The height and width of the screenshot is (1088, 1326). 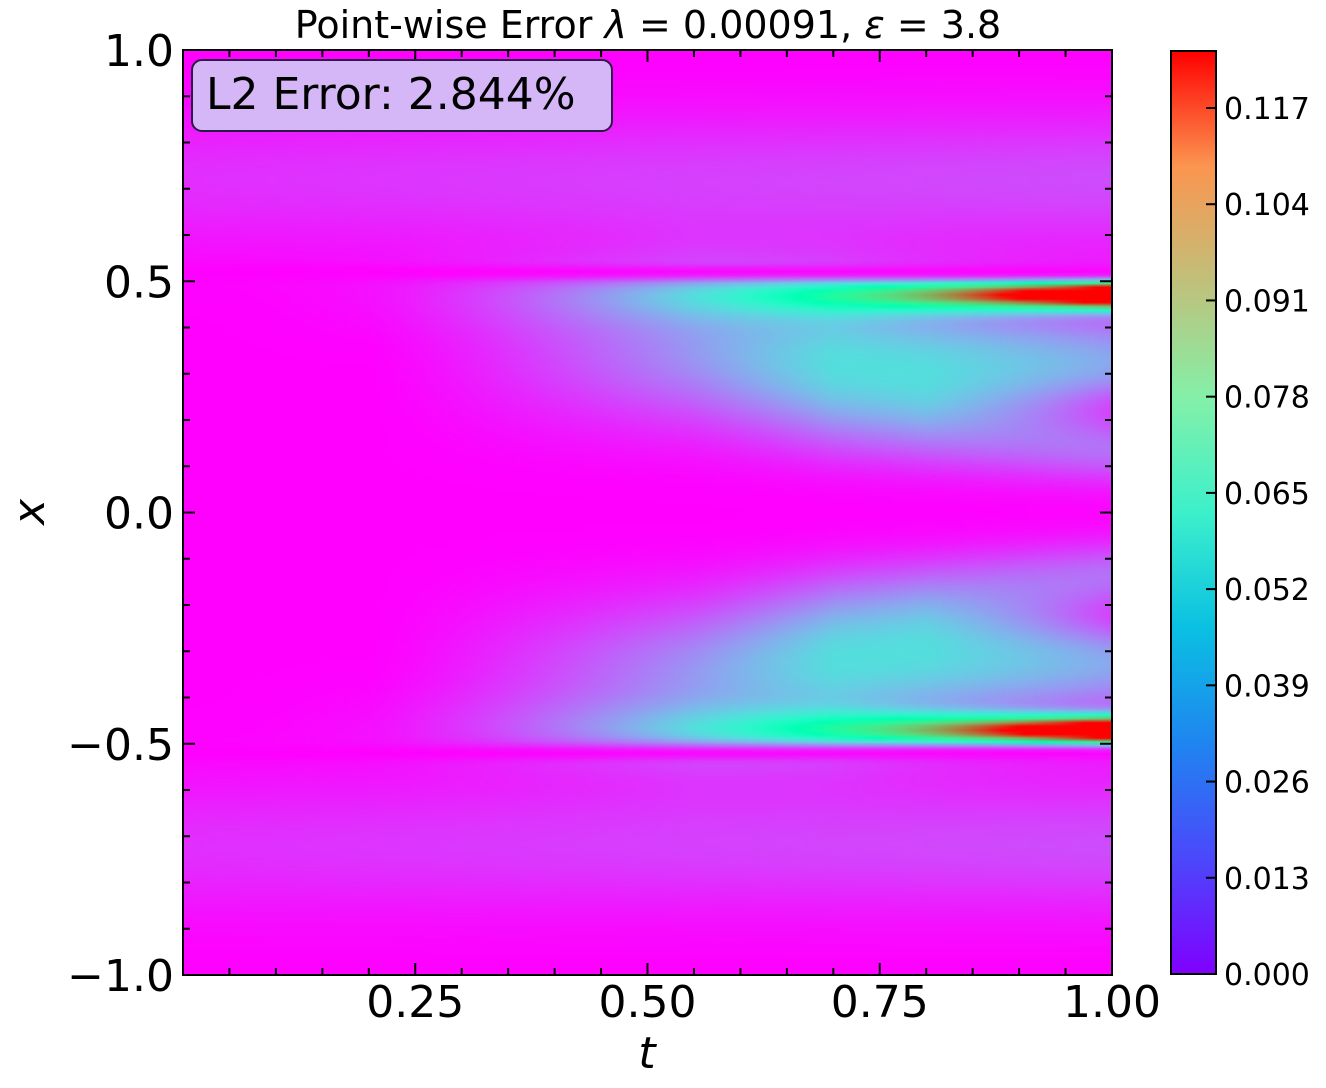 I want to click on x-tick-label: 1.00, so click(x=1112, y=1002).